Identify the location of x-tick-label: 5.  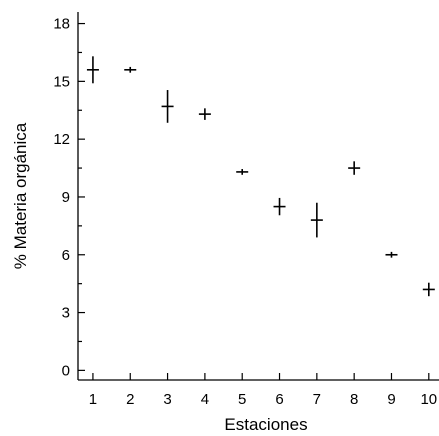
(242, 399).